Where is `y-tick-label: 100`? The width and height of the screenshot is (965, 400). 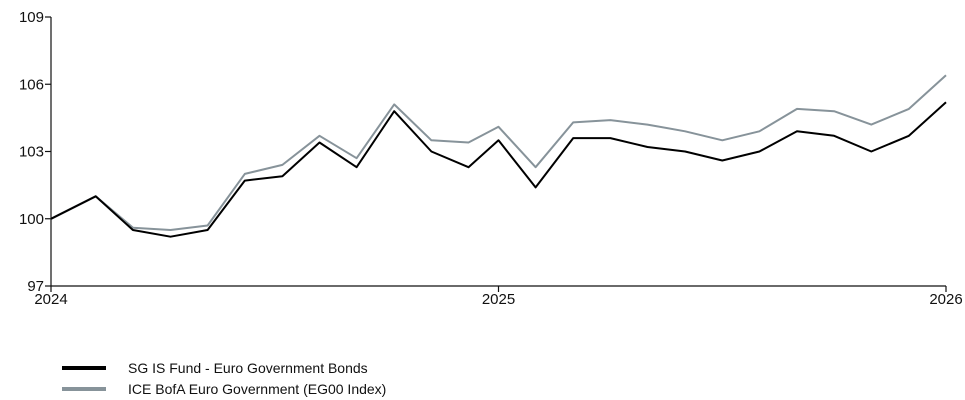 y-tick-label: 100 is located at coordinates (31, 219).